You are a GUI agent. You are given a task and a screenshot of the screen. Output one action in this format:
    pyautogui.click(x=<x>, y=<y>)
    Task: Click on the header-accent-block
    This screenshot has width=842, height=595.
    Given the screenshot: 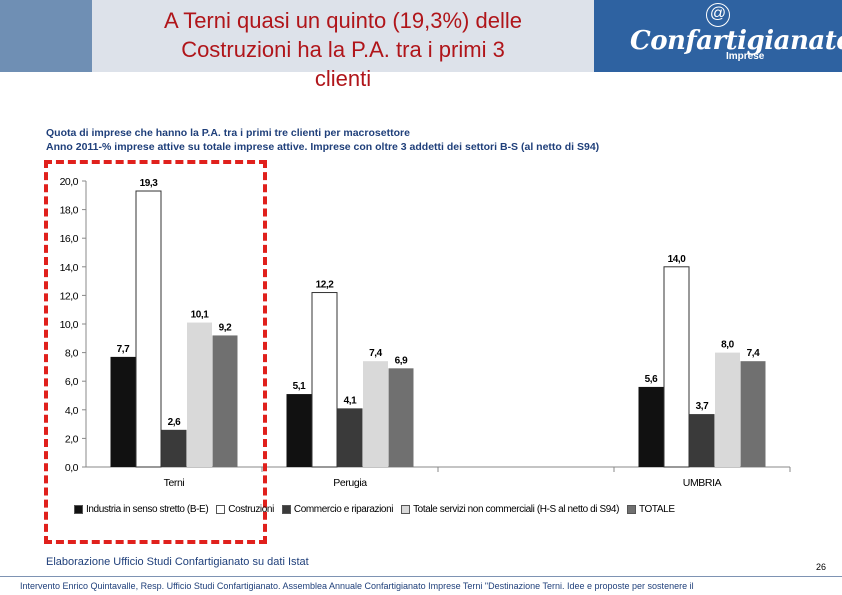 What is the action you would take?
    pyautogui.click(x=46, y=36)
    